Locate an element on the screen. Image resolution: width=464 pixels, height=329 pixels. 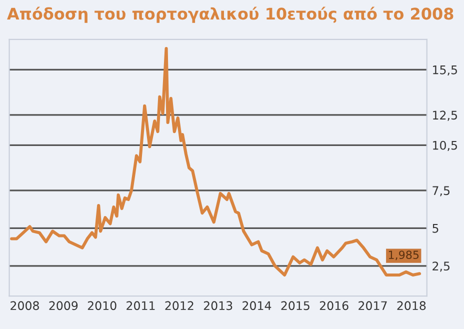
x-tick-label: 2010 is located at coordinates (102, 305).